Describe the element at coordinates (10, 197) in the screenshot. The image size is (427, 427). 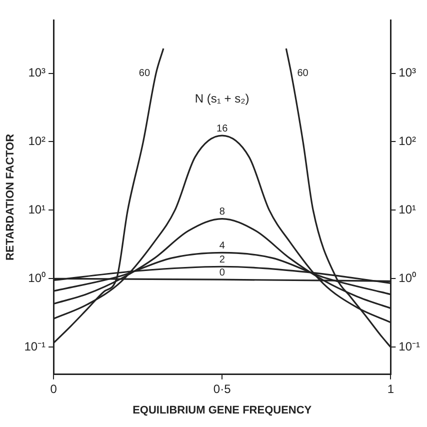
I see `y-axis-title: RETARDATION FACTOR` at that location.